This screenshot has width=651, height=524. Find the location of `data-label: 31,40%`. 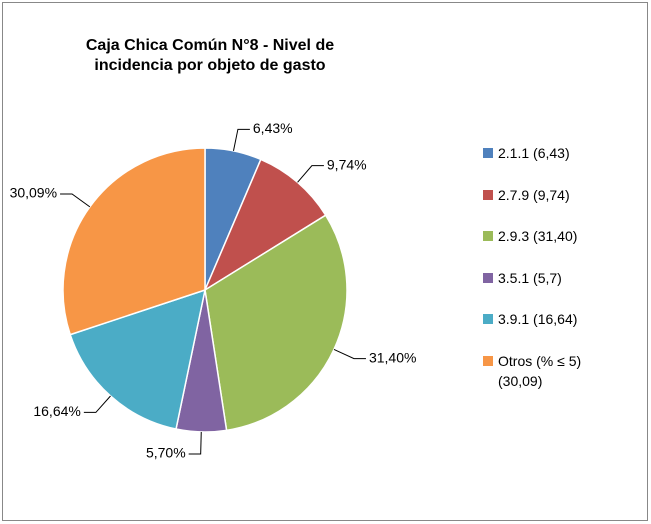

data-label: 31,40% is located at coordinates (392, 357).